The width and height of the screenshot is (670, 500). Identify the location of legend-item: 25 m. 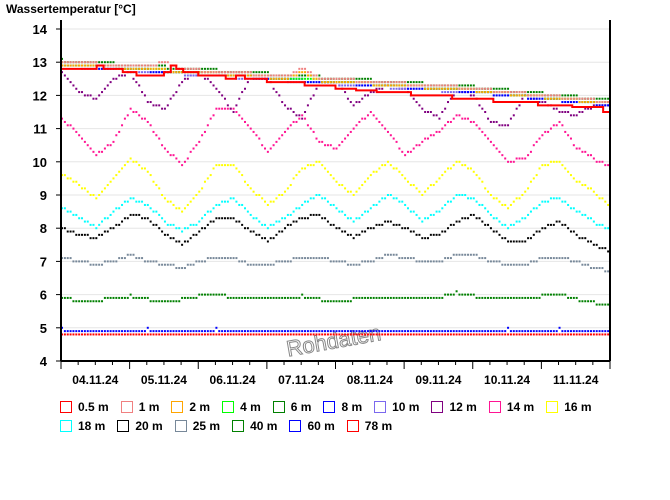
(197, 426).